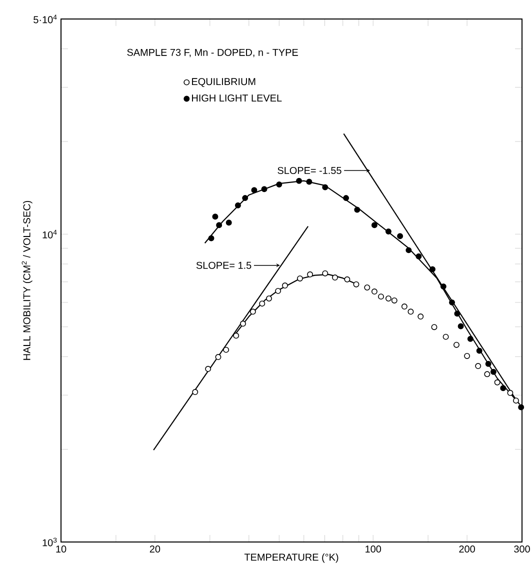 Image resolution: width=532 pixels, height=572 pixels. Describe the element at coordinates (237, 98) in the screenshot. I see `legend-label: HIGH LIGHT LEVEL` at that location.